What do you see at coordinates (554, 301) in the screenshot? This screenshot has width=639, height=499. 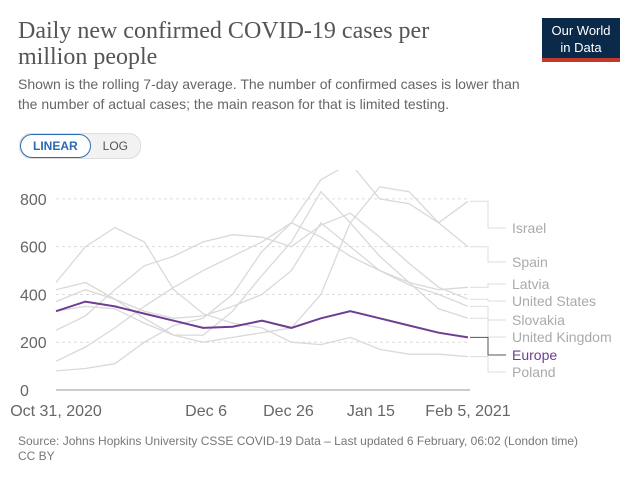 I see `series-end-label: United States` at bounding box center [554, 301].